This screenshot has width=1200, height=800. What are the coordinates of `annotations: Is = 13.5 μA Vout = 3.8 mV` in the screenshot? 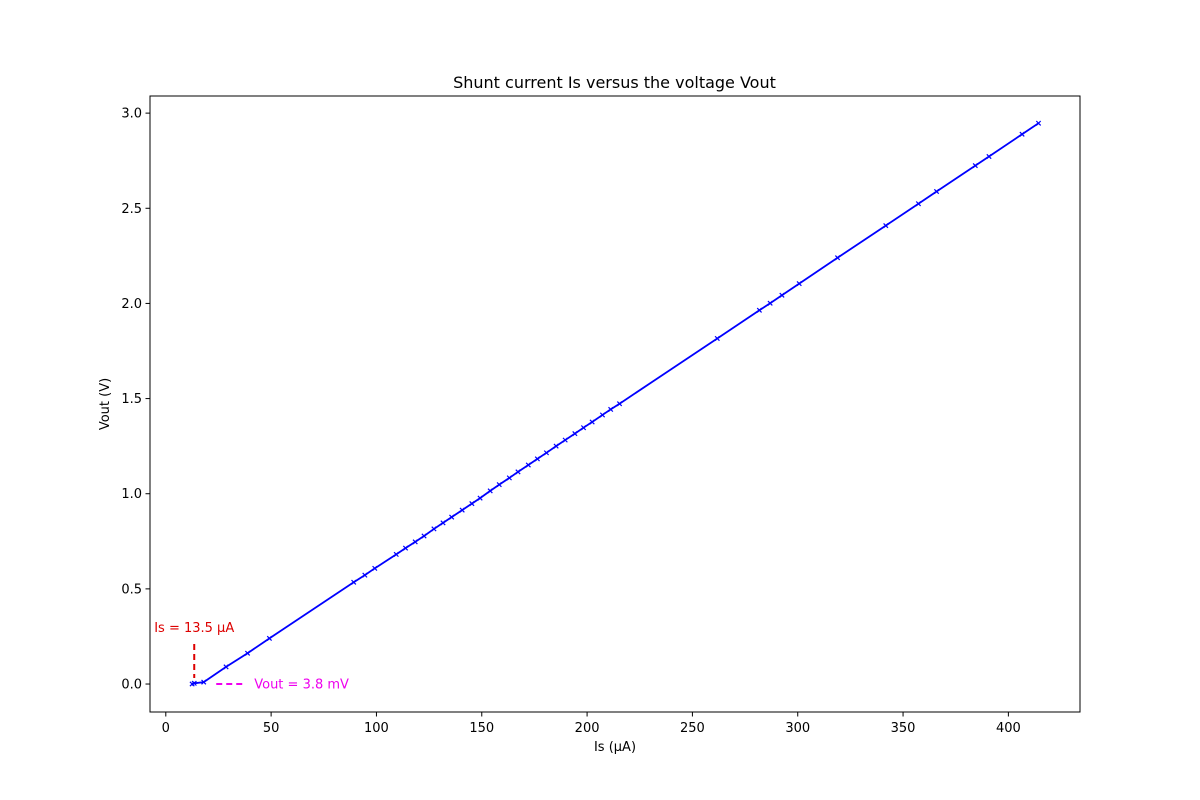 It's located at (251, 657).